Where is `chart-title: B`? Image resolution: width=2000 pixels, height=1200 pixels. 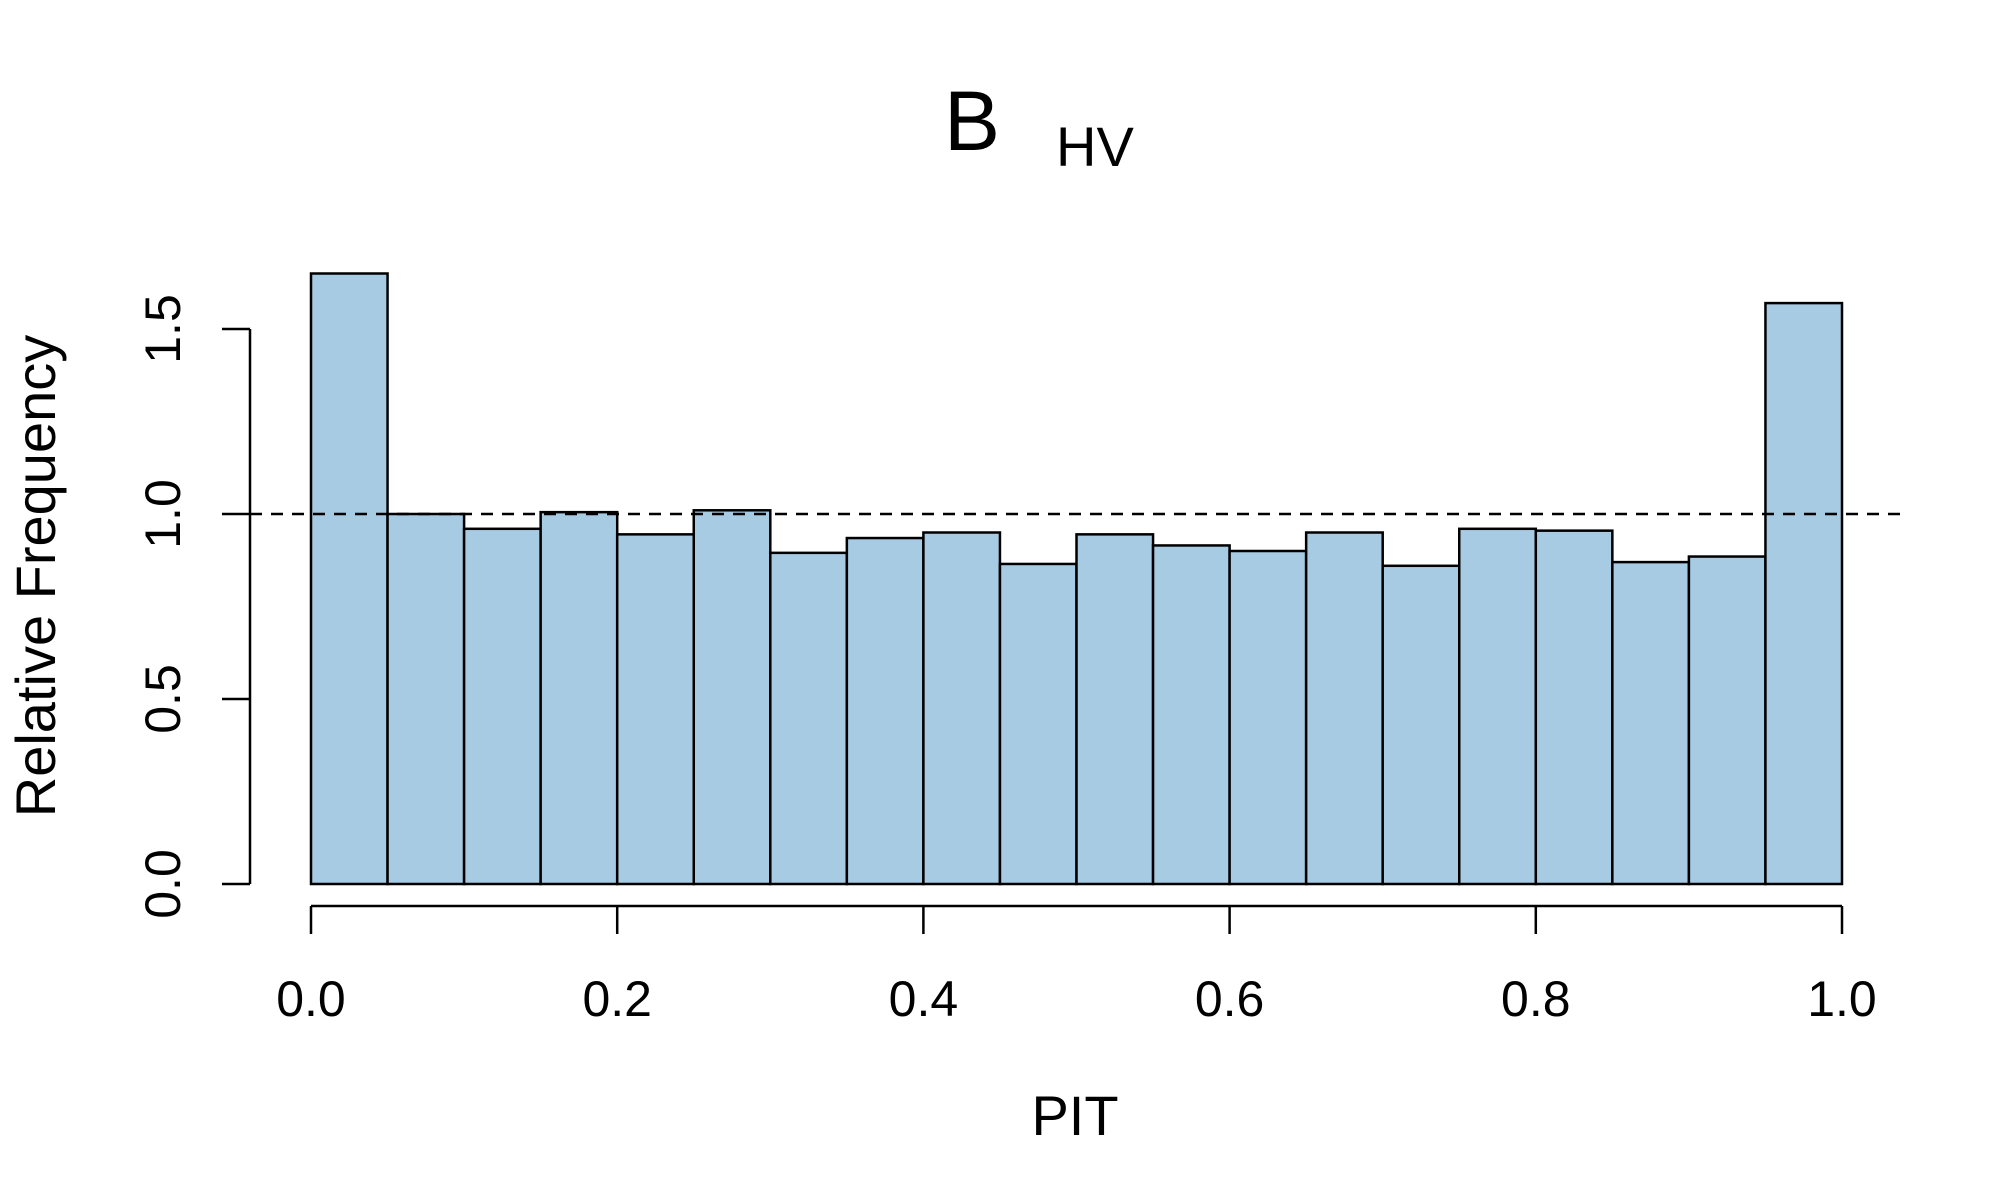 chart-title: B is located at coordinates (972, 121).